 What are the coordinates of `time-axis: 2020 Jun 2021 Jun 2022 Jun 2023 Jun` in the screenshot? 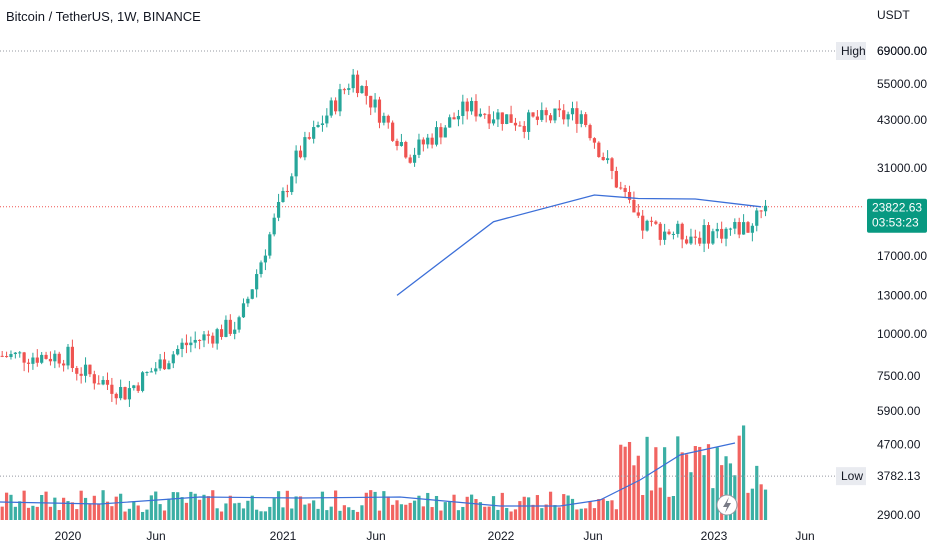 It's located at (435, 536).